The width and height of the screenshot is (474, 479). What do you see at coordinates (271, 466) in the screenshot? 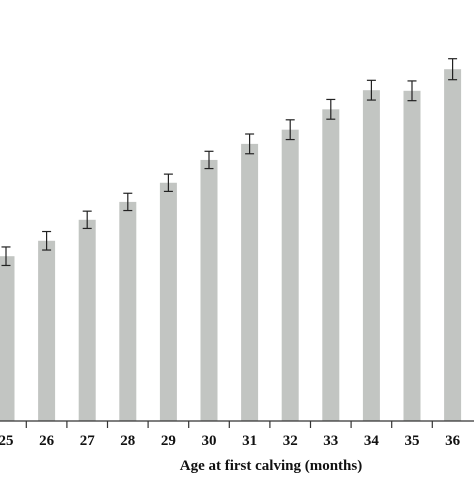
I see `x-axis-title: Age at first calving (months)` at bounding box center [271, 466].